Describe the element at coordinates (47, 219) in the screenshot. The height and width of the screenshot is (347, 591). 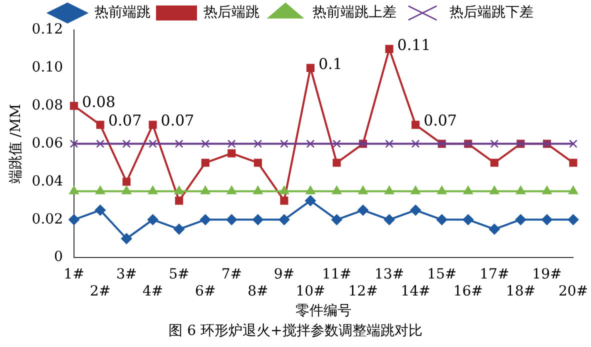
I see `y-tick-label: 0.02` at that location.